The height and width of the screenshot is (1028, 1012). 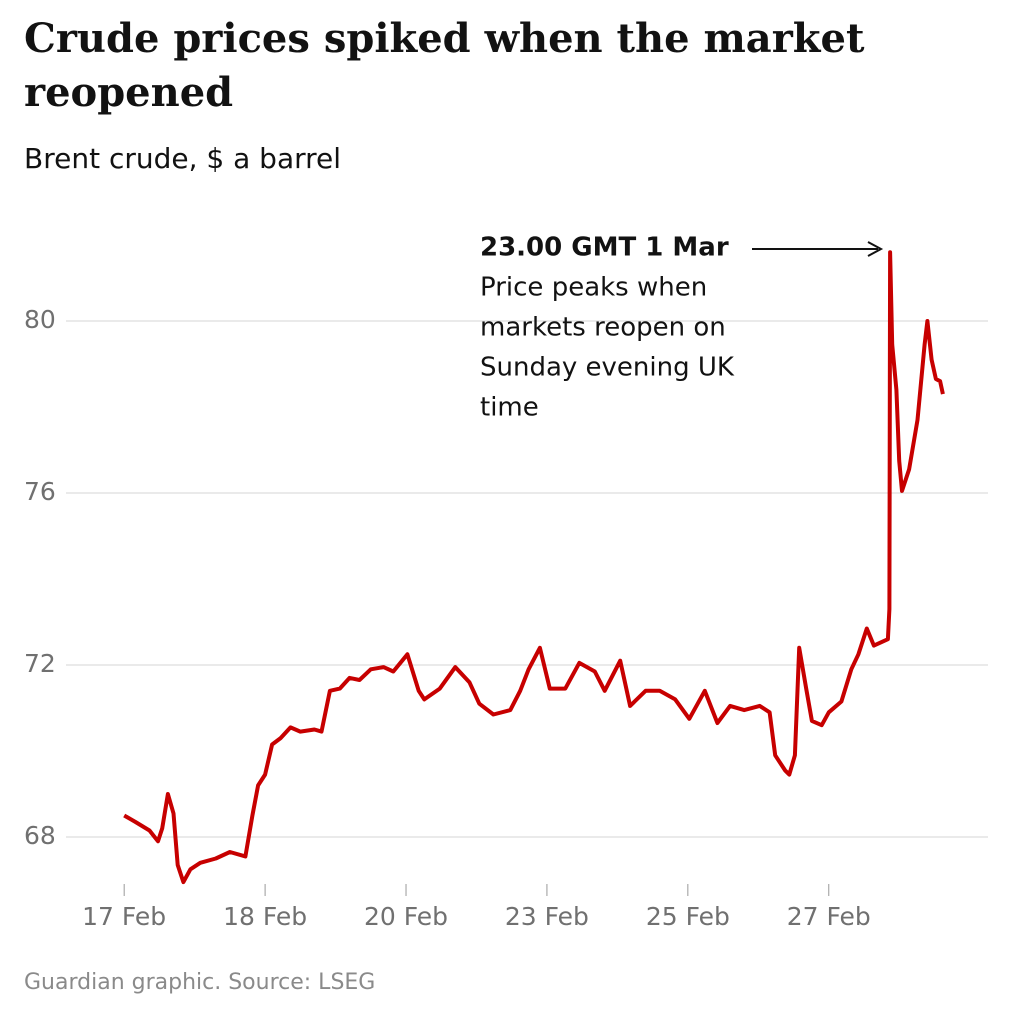 What do you see at coordinates (603, 328) in the screenshot?
I see `annotation-text: markets reopen on` at bounding box center [603, 328].